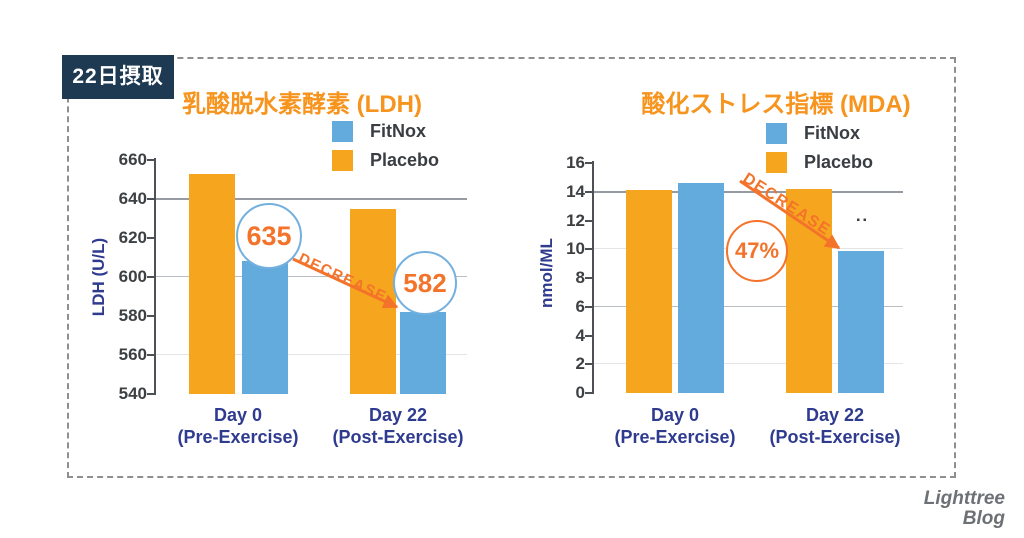 The height and width of the screenshot is (538, 1024). I want to click on significance-marker: ▪▪, so click(863, 220).